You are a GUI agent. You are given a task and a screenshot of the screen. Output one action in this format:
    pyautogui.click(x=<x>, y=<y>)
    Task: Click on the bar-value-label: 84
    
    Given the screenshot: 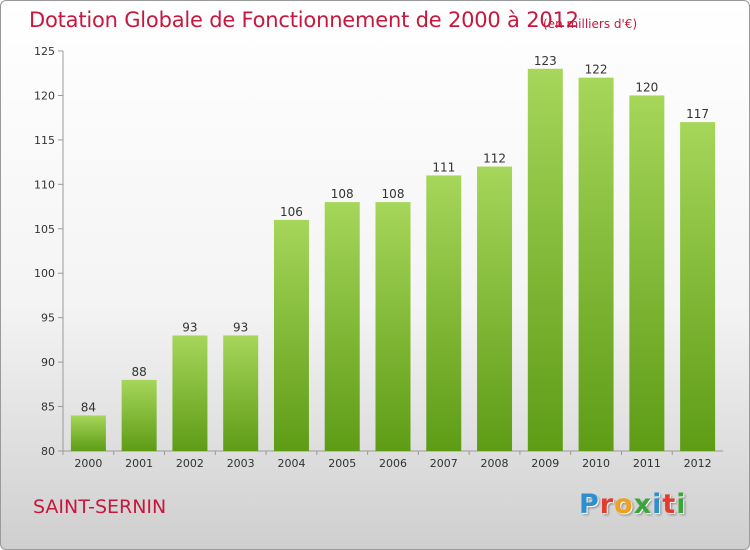 What is the action you would take?
    pyautogui.click(x=88, y=407)
    